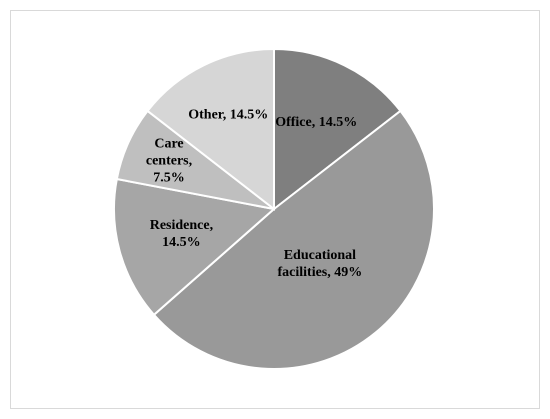 The height and width of the screenshot is (419, 550). Describe the element at coordinates (316, 122) in the screenshot. I see `data-label: Office, 14.5%` at that location.